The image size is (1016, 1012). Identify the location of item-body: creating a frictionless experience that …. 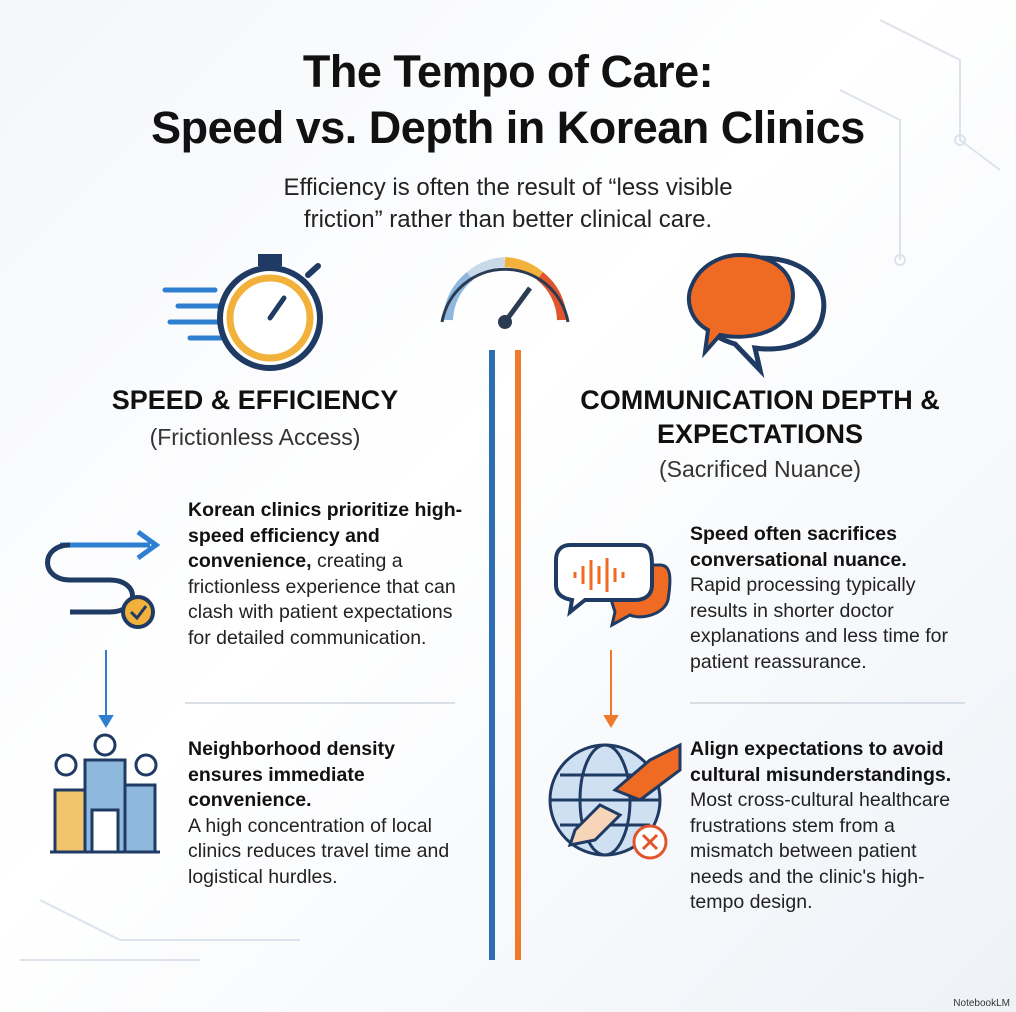
(322, 599).